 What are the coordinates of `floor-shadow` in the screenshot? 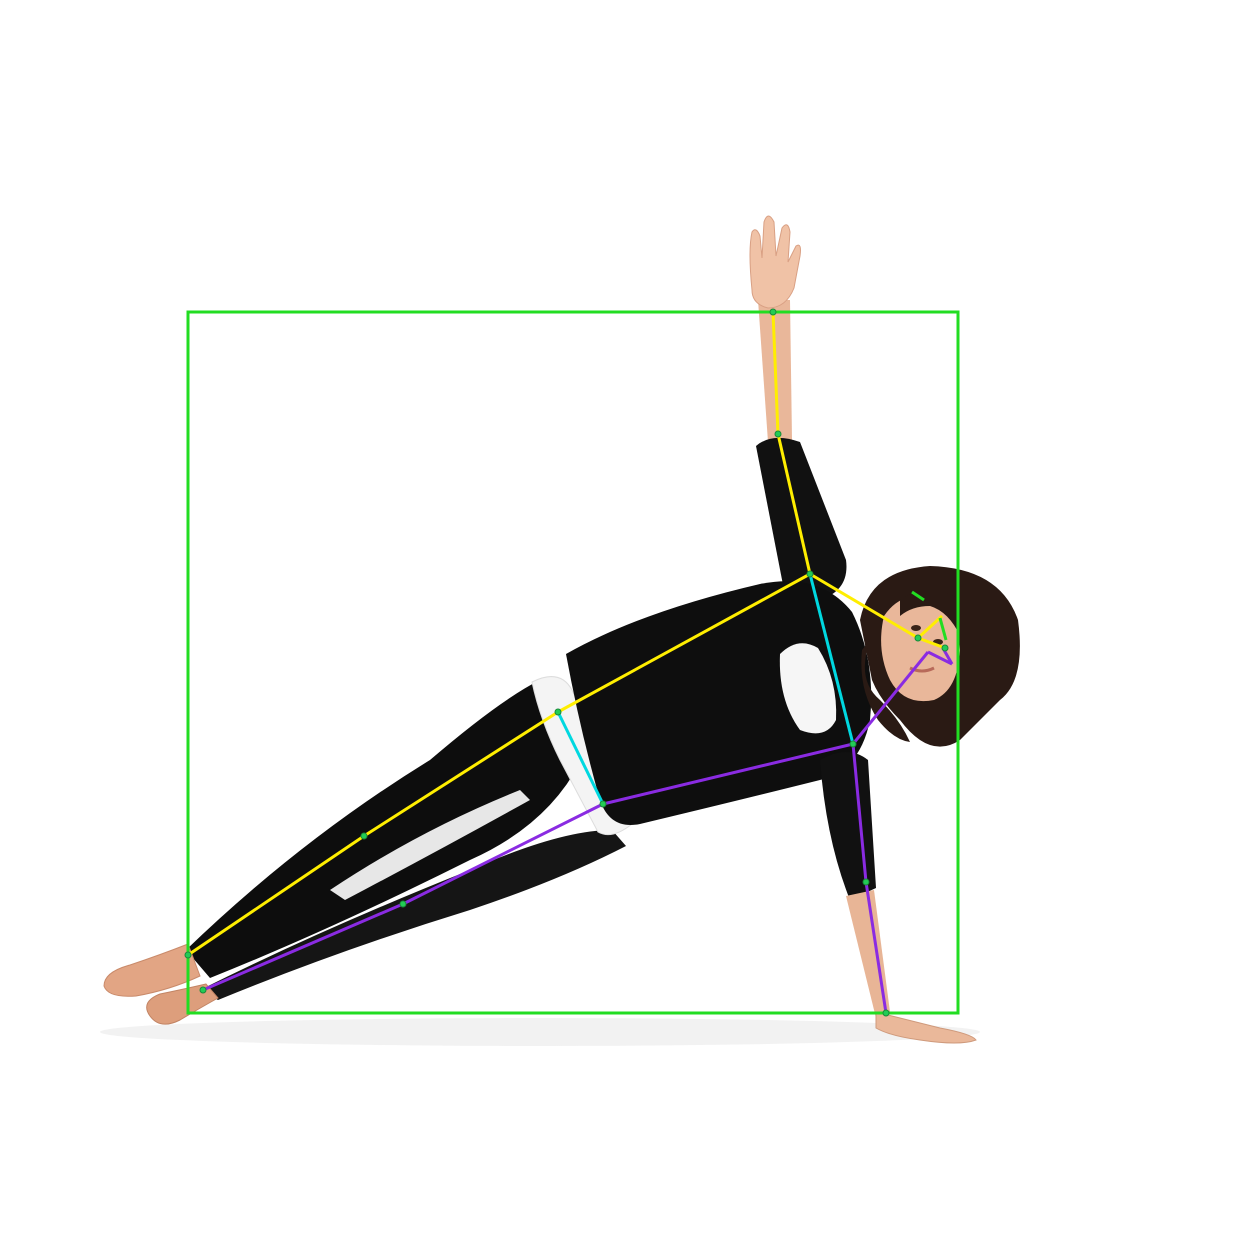 It's located at (540, 1032).